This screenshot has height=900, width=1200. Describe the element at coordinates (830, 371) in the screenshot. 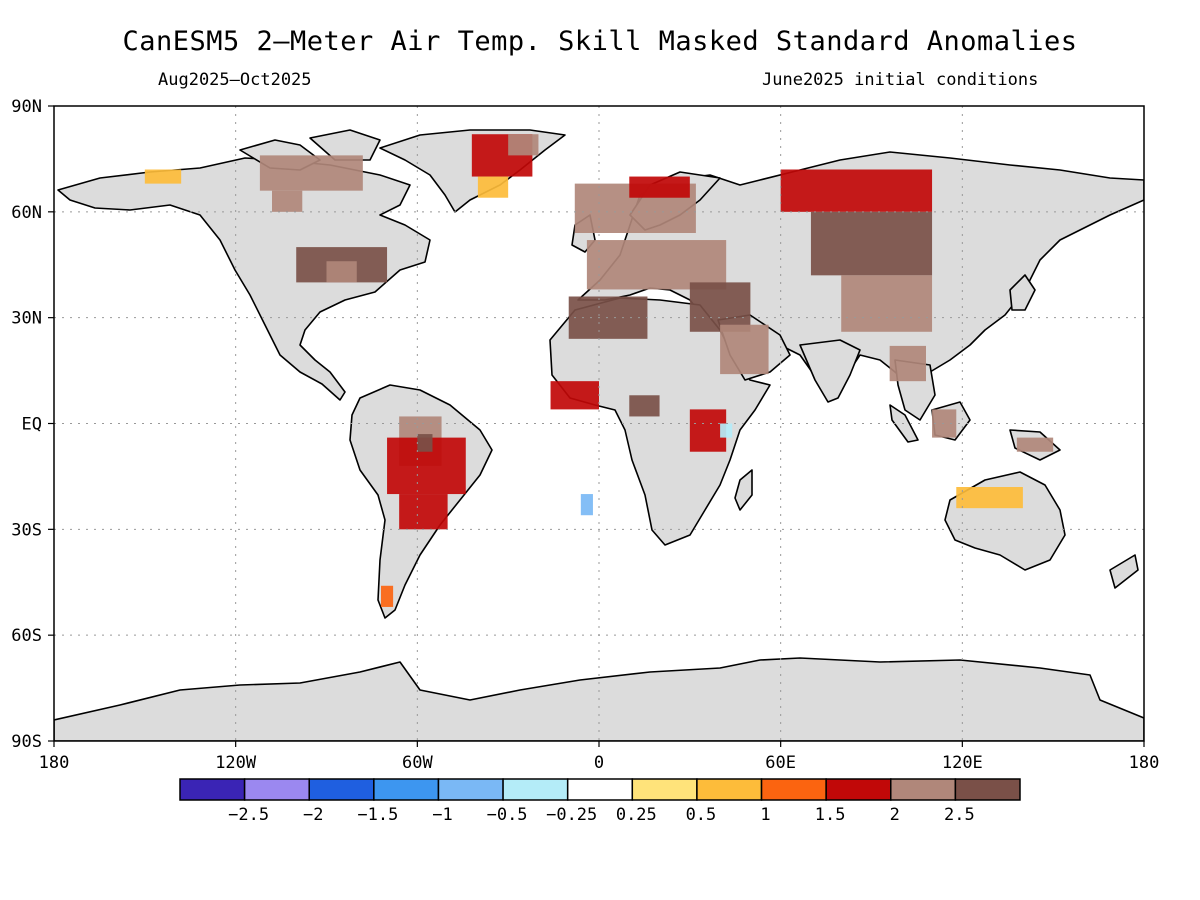

I see `india` at that location.